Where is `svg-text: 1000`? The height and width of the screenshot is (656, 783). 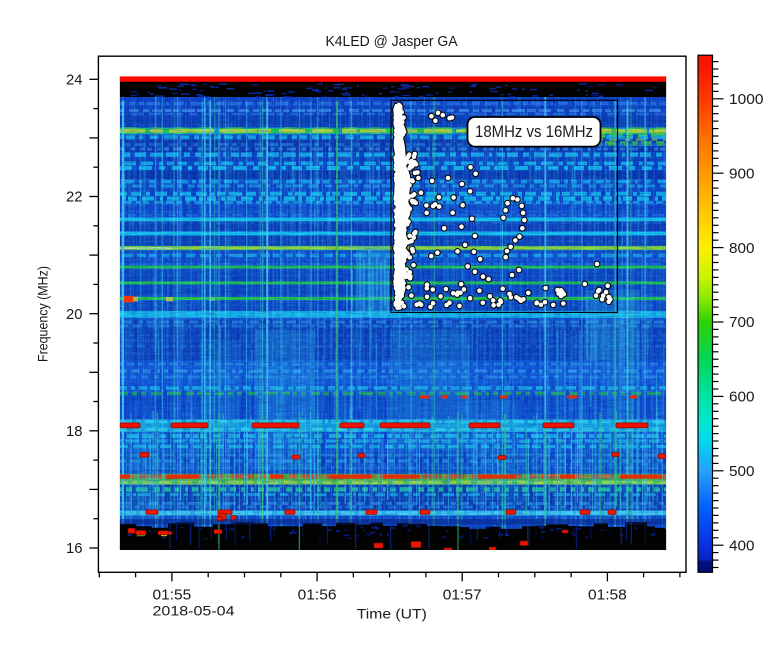 svg-text: 1000 is located at coordinates (746, 100).